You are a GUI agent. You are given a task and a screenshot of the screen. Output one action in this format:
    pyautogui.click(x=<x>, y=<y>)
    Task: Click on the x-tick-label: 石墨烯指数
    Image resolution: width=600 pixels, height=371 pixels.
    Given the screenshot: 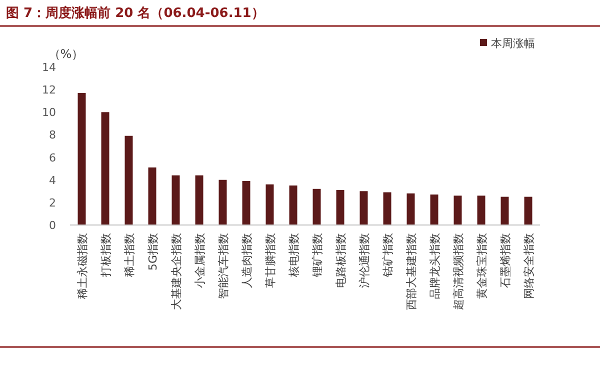 What is the action you would take?
    pyautogui.click(x=505, y=260)
    